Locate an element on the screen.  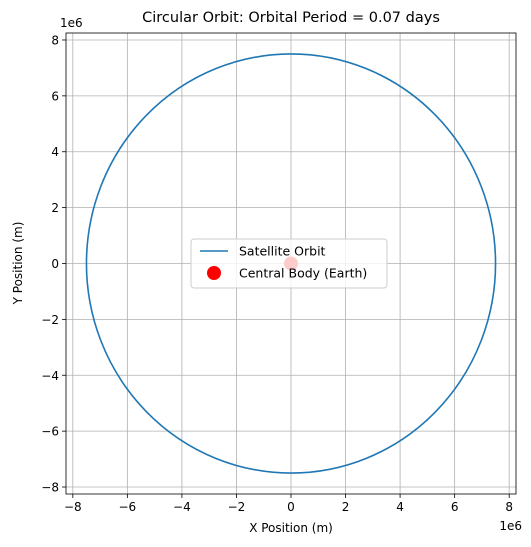
x-axis-label: X Position (m) is located at coordinates (291, 528).